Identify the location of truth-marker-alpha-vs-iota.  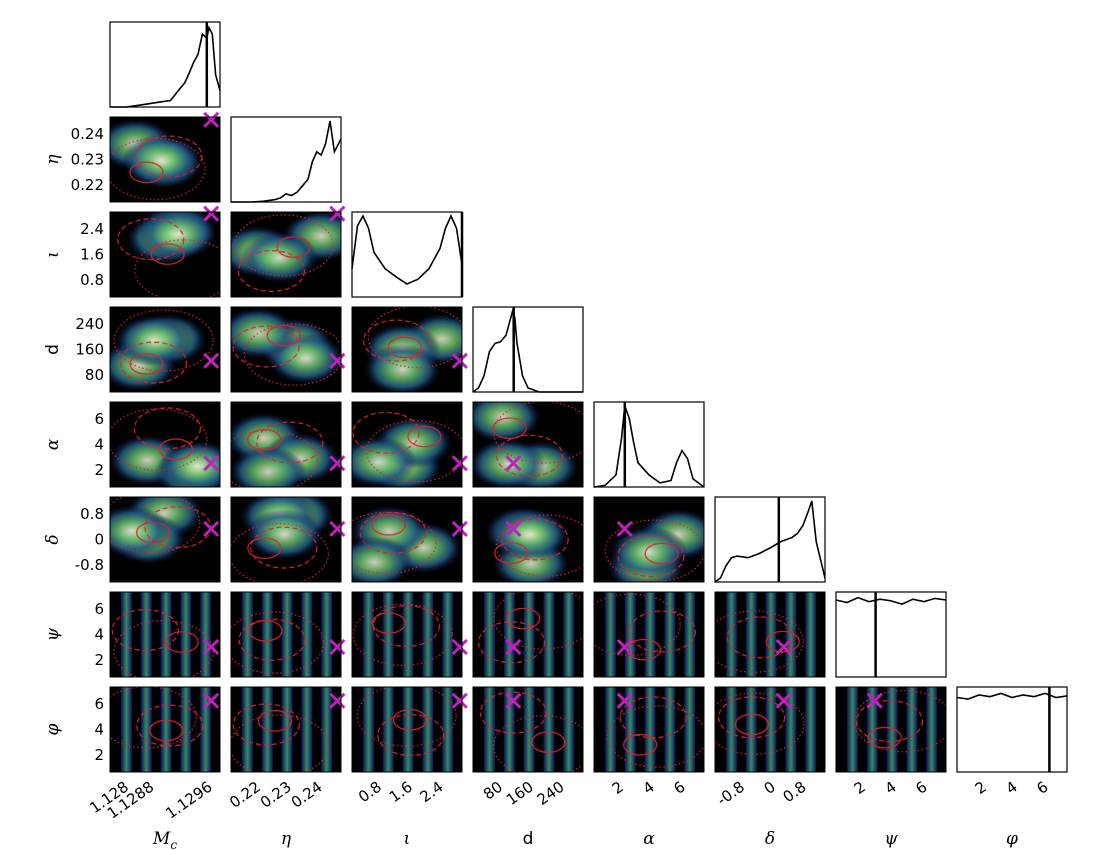
(459, 463).